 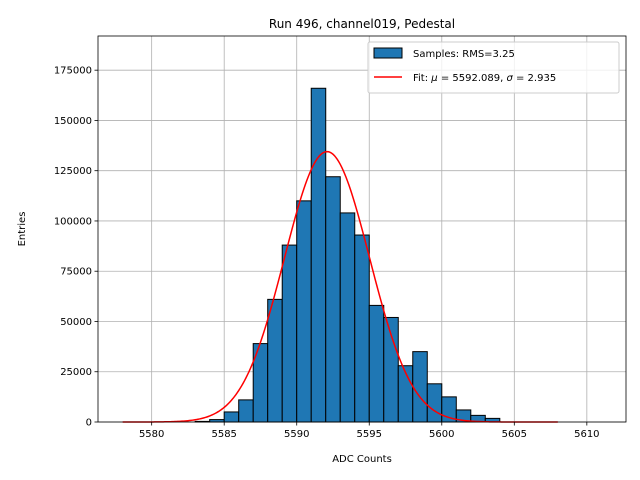 I want to click on x-tick-label: 5610, so click(x=586, y=434).